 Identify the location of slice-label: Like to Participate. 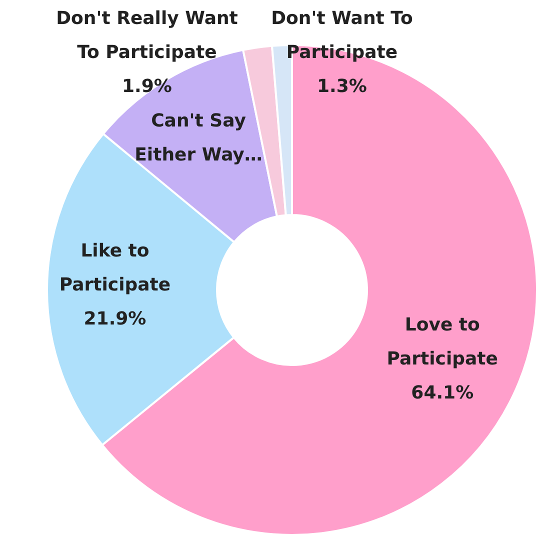
(115, 267).